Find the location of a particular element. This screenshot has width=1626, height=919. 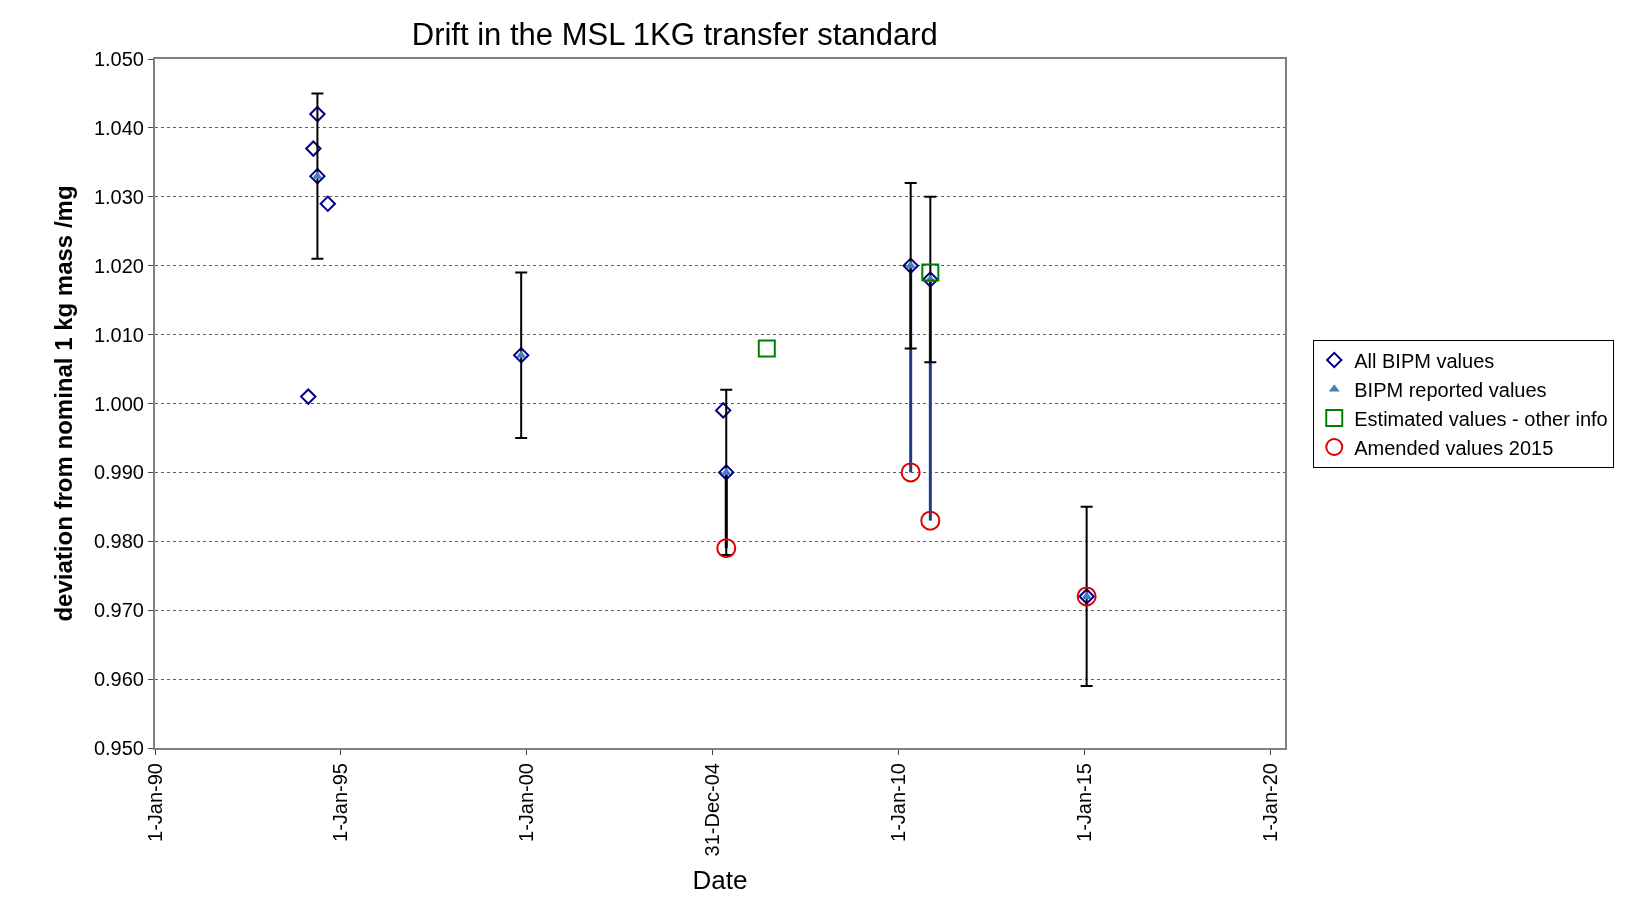

legend-label: Estimated values - other info is located at coordinates (1481, 418).